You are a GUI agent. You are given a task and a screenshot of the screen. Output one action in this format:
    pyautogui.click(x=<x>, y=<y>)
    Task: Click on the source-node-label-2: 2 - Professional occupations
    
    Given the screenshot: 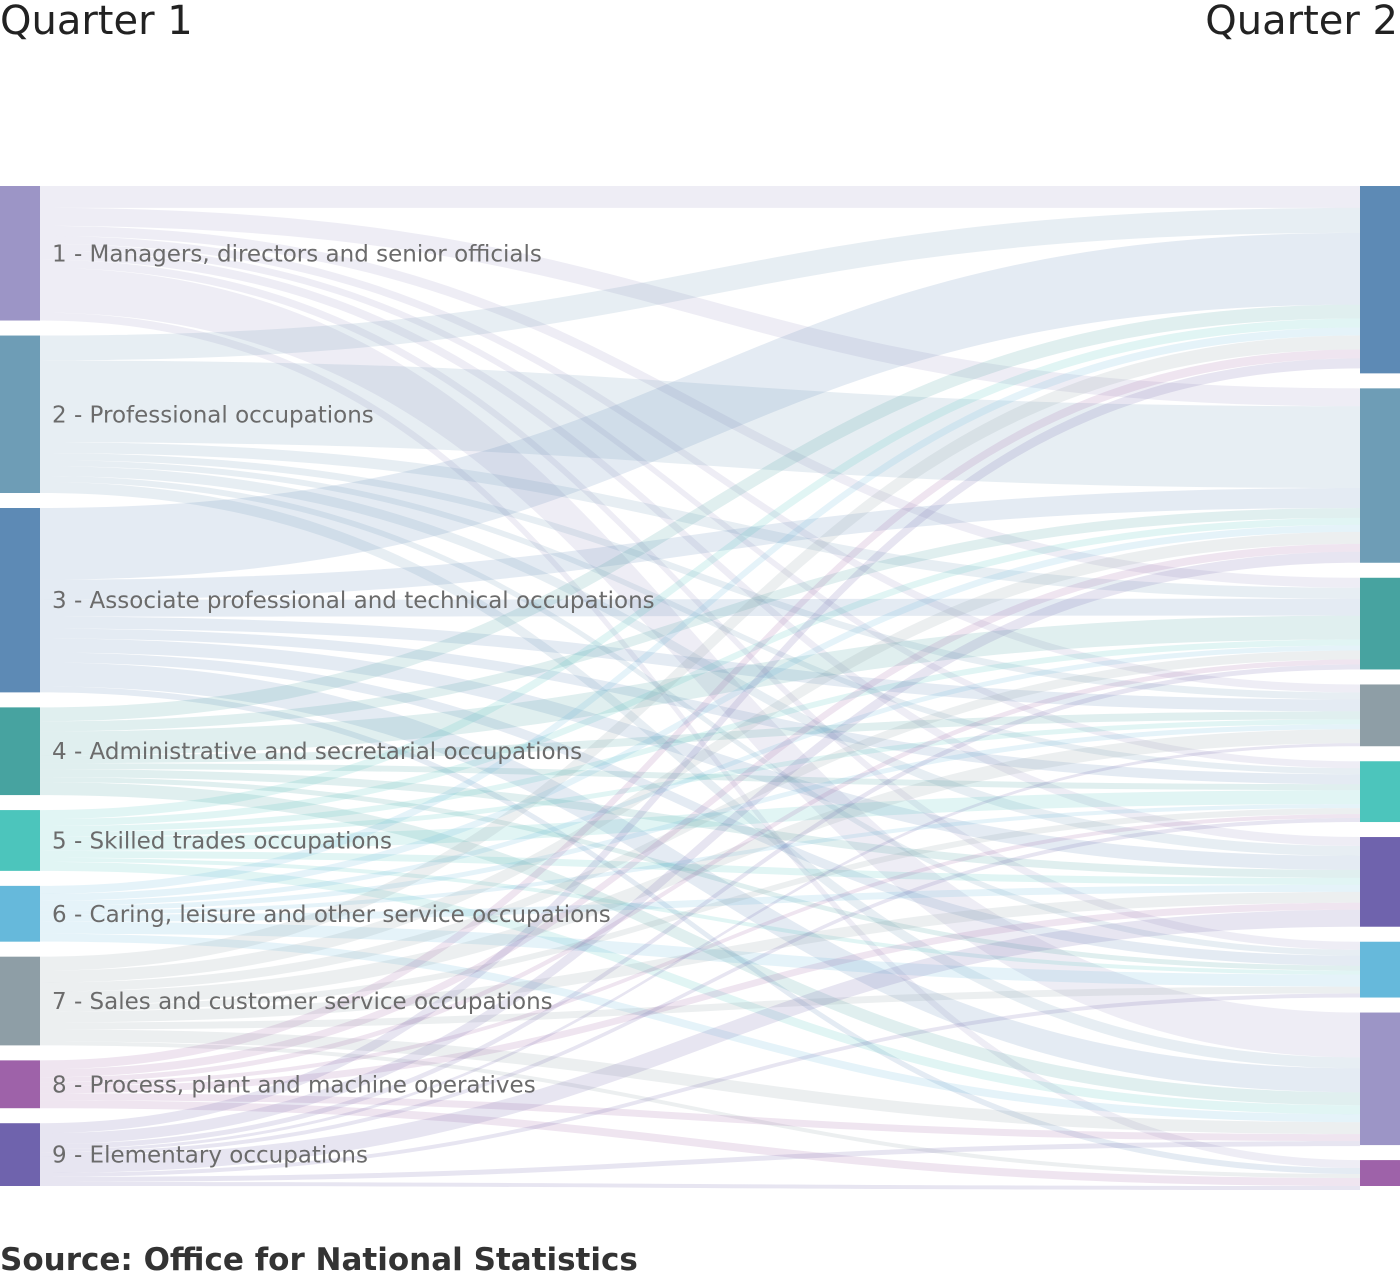 What is the action you would take?
    pyautogui.click(x=213, y=415)
    